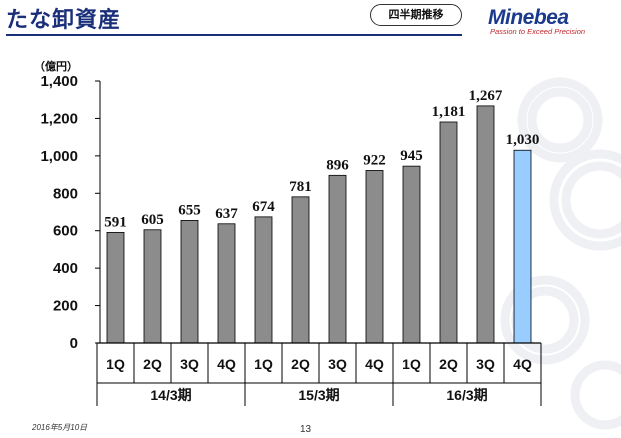  Describe the element at coordinates (300, 187) in the screenshot. I see `bar-value-label: 781` at that location.